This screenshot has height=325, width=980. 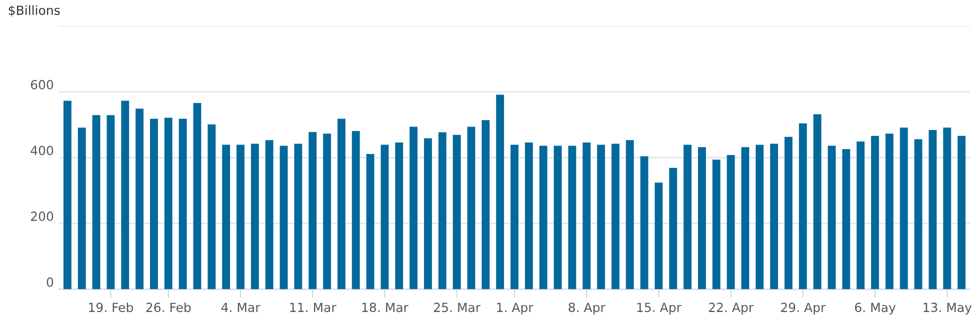 I want to click on x-tick-label: 15. Apr, so click(x=659, y=308).